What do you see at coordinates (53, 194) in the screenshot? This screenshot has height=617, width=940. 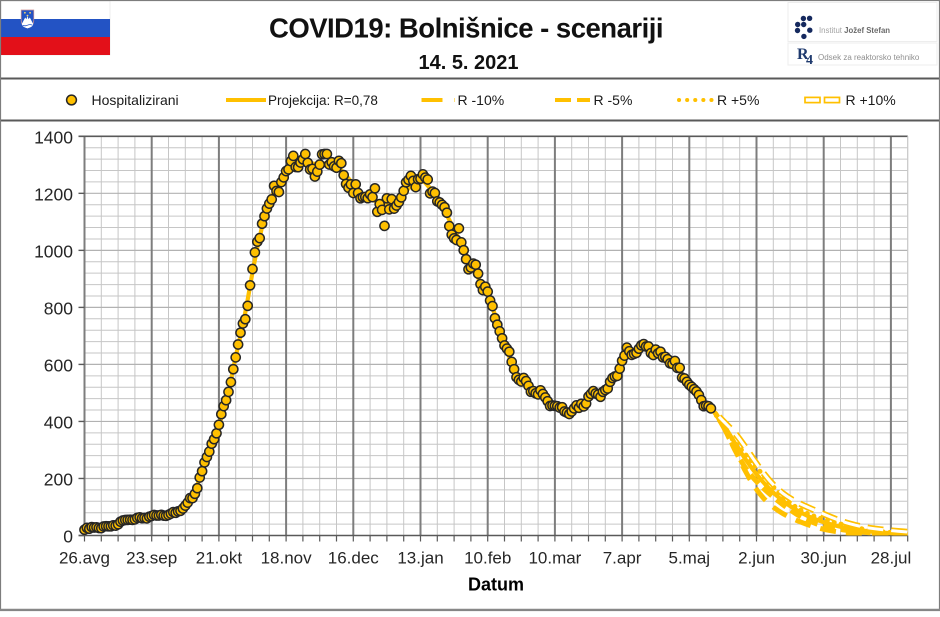 I see `svg-text: 1200` at bounding box center [53, 194].